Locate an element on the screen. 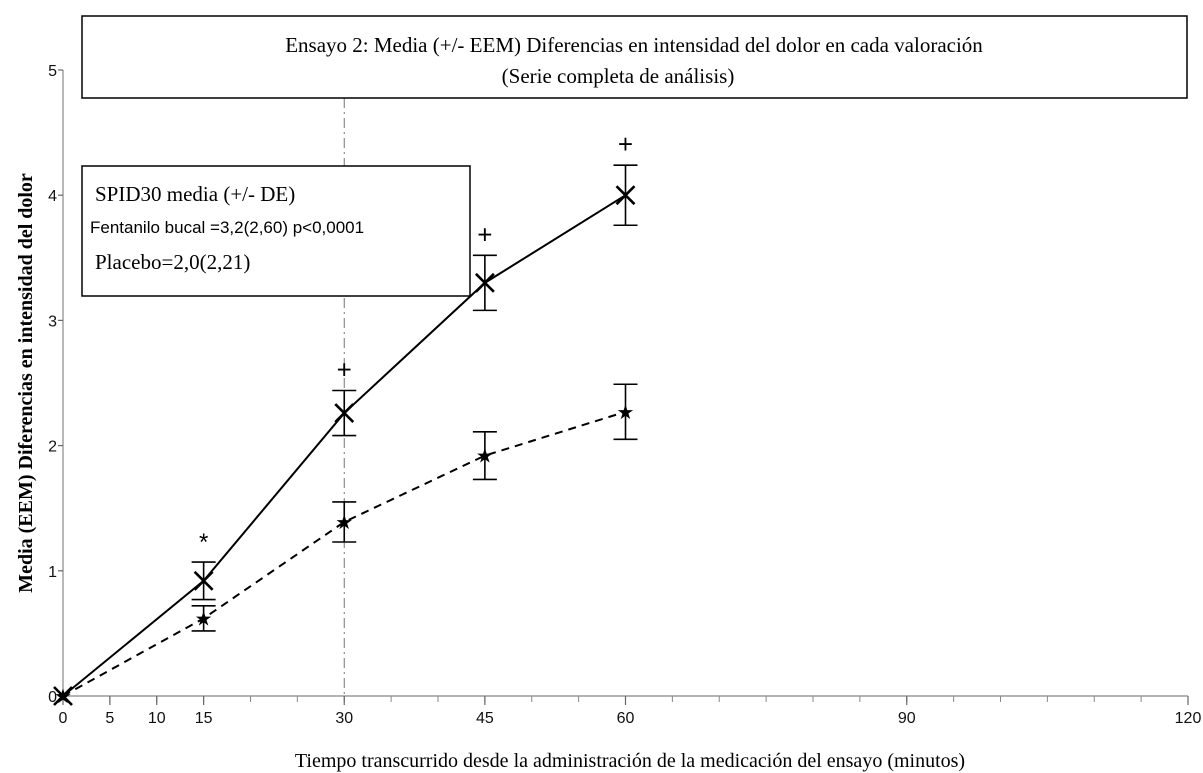  y-tick-label: 5 is located at coordinates (52, 71).